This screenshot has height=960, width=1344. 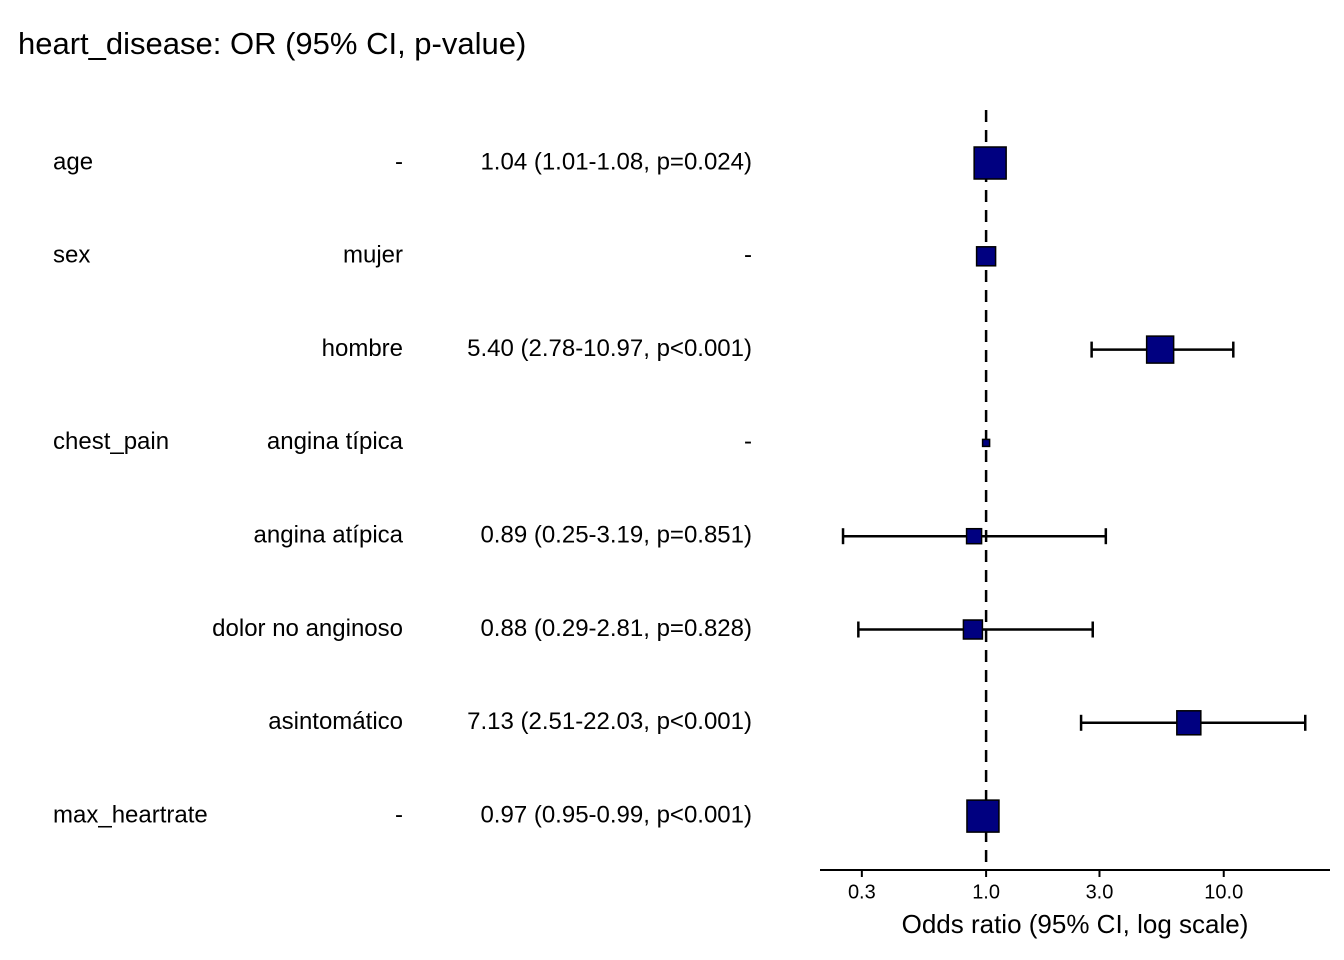 What do you see at coordinates (71, 255) in the screenshot?
I see `variable-label: sex` at bounding box center [71, 255].